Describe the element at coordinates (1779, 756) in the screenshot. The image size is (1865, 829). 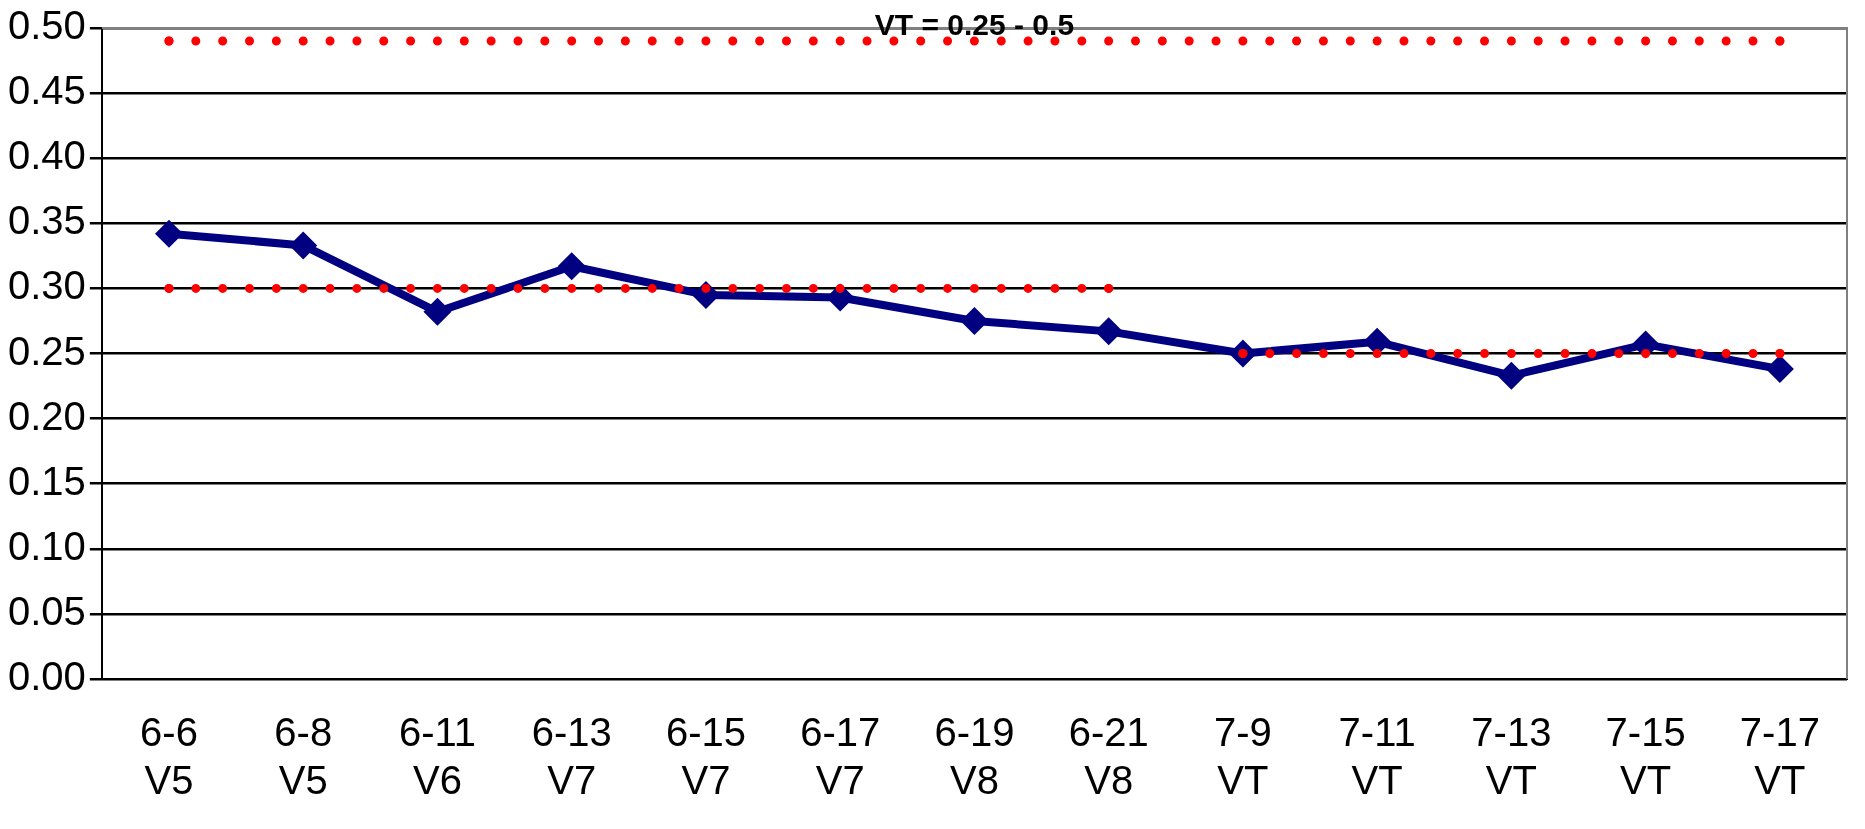
I see `x-tick-label: 7-17 VT` at that location.